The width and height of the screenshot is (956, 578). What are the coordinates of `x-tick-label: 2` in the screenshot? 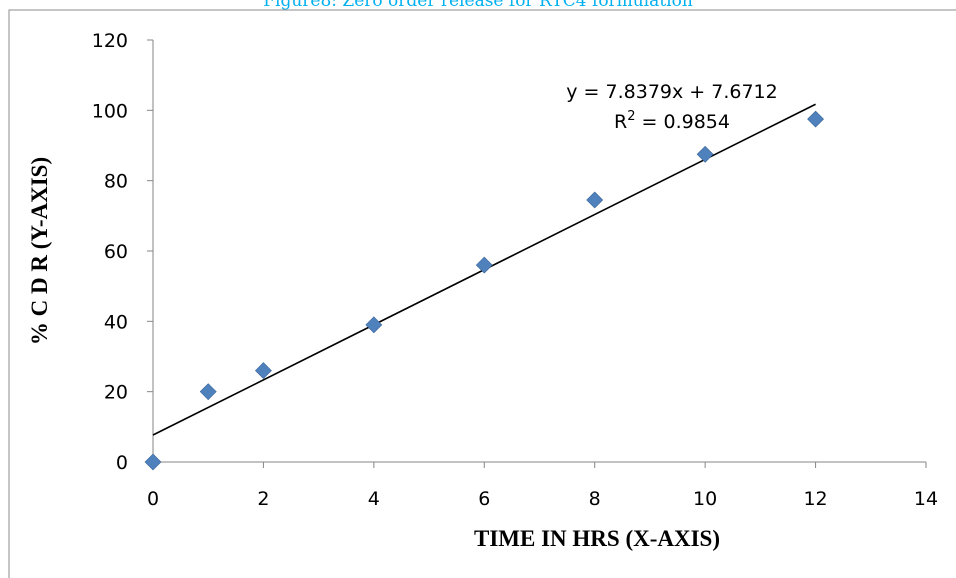 It's located at (263, 499).